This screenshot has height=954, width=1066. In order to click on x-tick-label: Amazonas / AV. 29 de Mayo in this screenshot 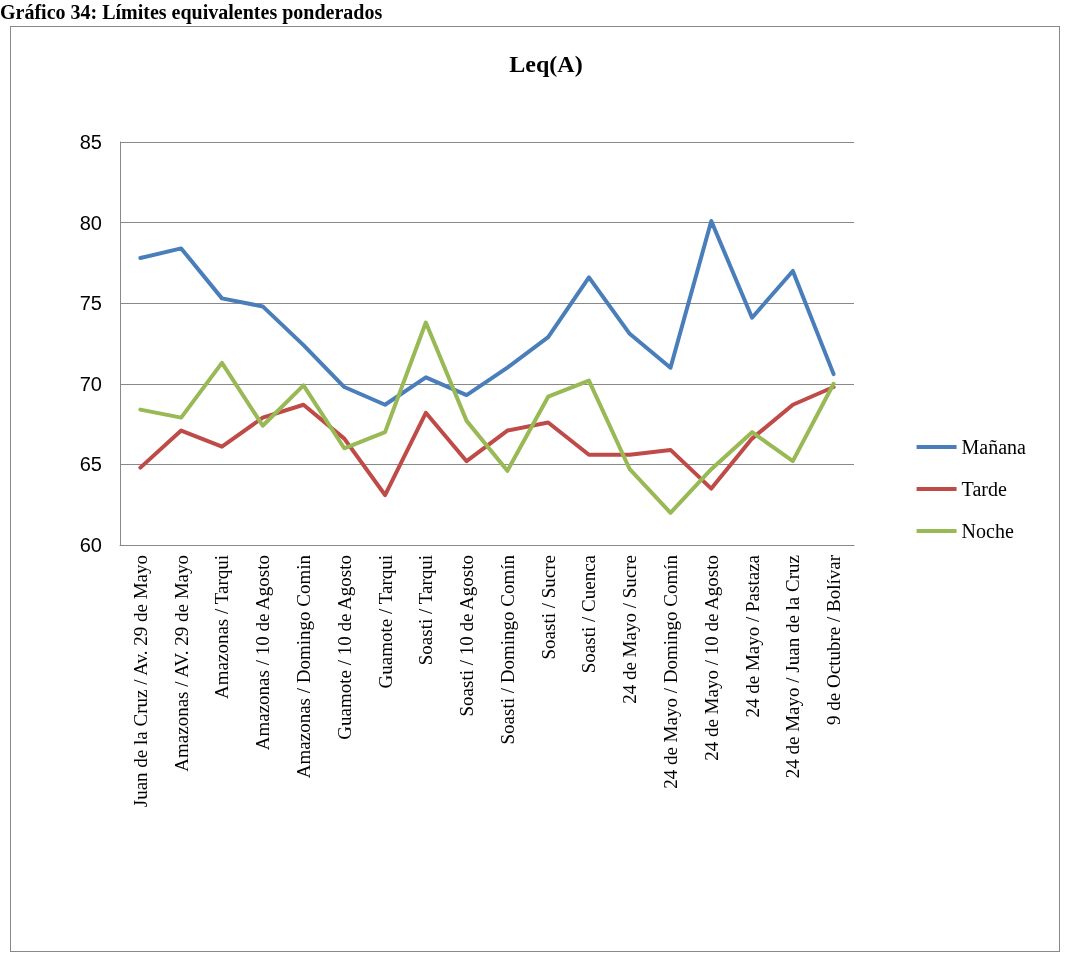, I will do `click(181, 663)`.